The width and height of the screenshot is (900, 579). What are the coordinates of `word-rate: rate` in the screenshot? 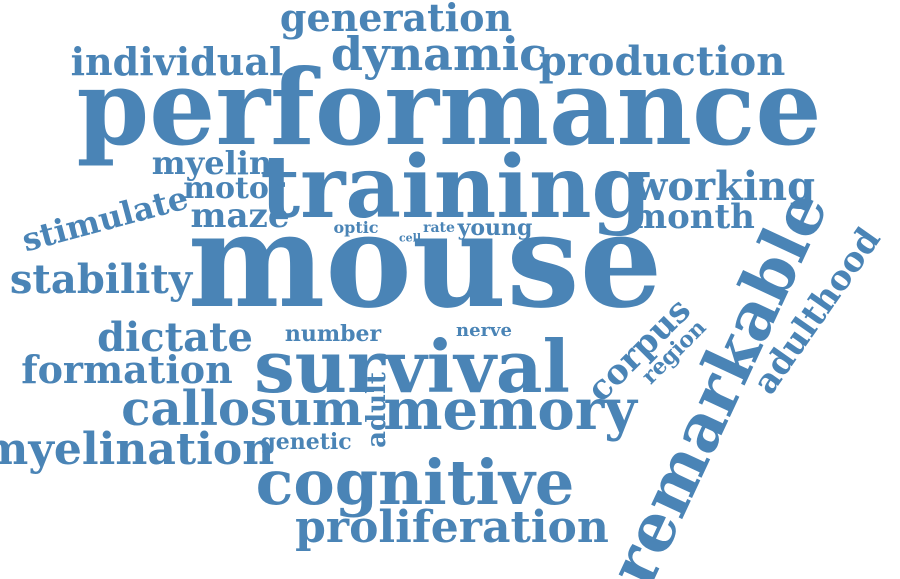 It's located at (439, 228).